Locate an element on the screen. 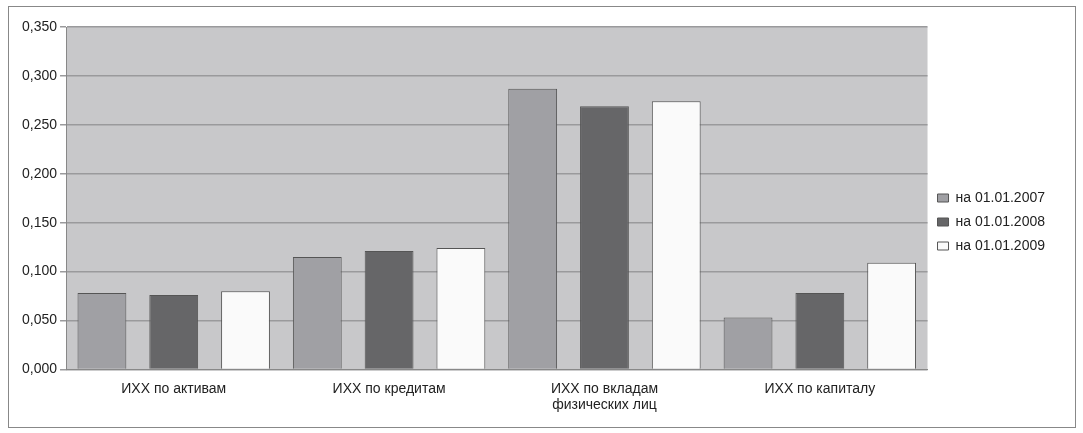 This screenshot has height=433, width=1083. y-tick-label: 0,250 is located at coordinates (39, 123).